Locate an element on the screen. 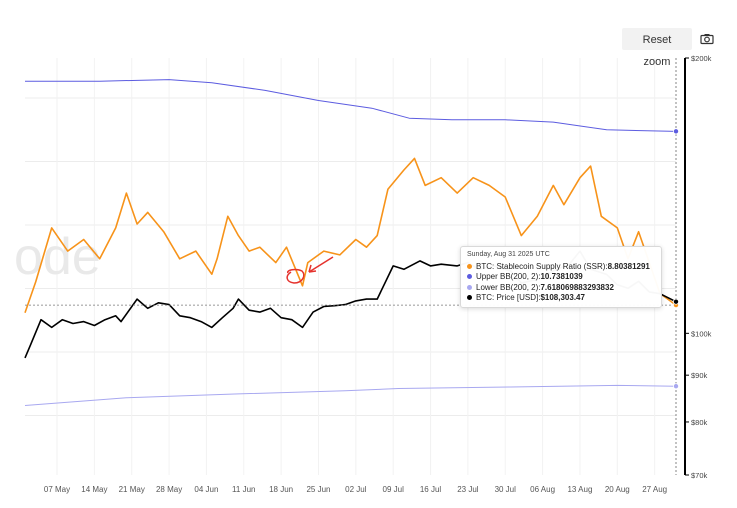  tooltip-value: 10.7381039 is located at coordinates (561, 277).